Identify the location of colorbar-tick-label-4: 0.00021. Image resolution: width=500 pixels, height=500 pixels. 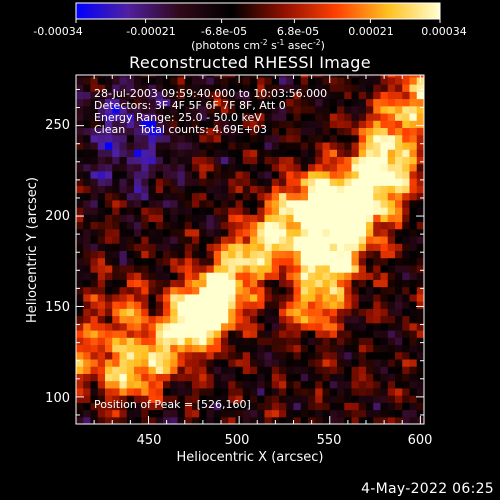
(371, 31).